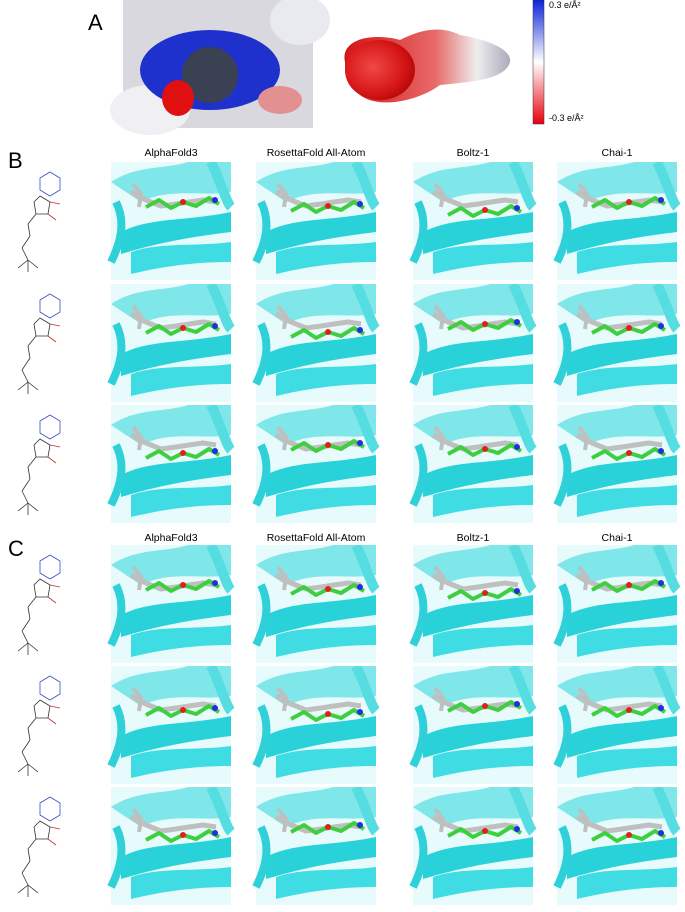 This screenshot has width=685, height=912. What do you see at coordinates (566, 118) in the screenshot?
I see `colorbar-min: -0.3 e/Å²` at bounding box center [566, 118].